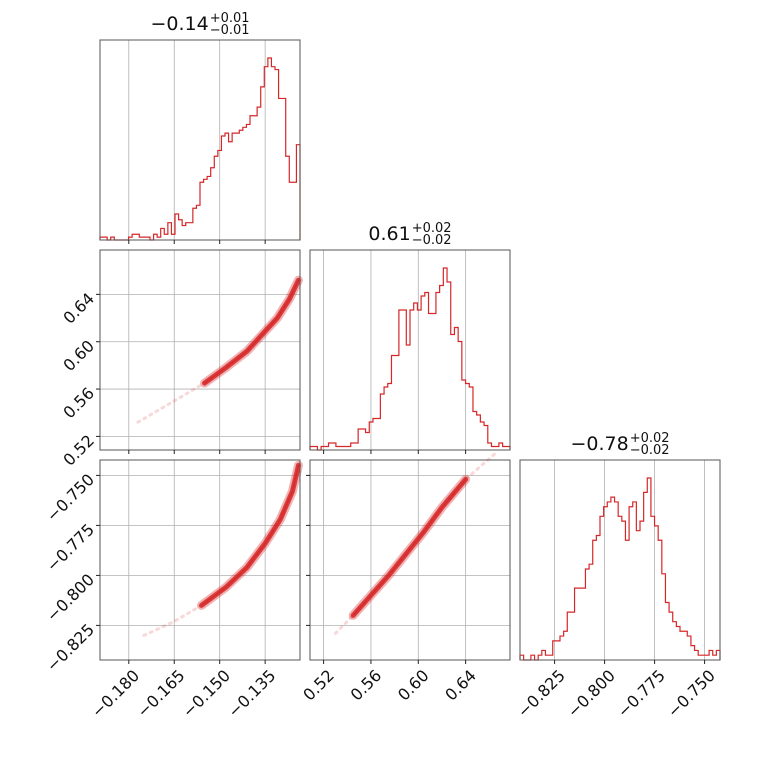 This screenshot has width=760, height=760. I want to click on title-minus-2: −0.02, so click(650, 450).